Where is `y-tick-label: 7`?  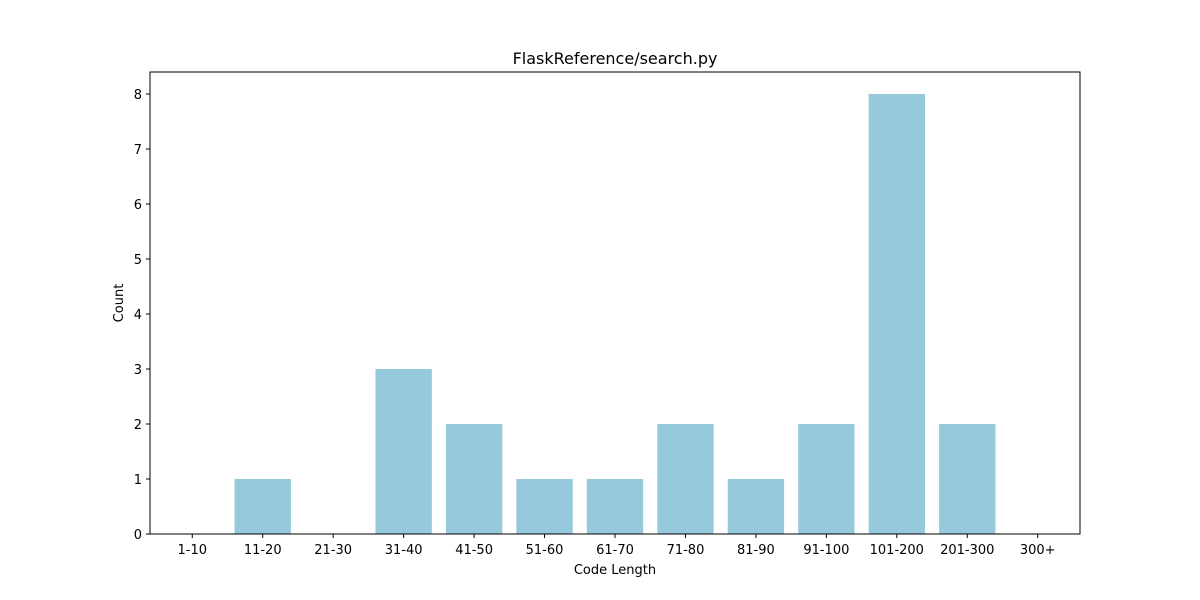 y-tick-label: 7 is located at coordinates (138, 150).